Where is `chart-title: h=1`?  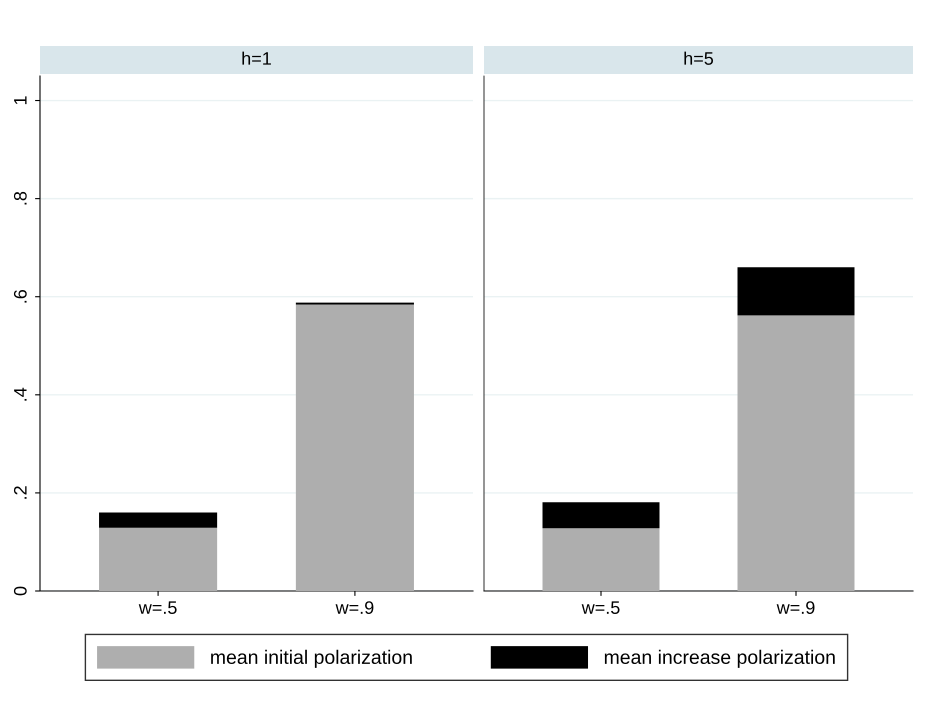
chart-title: h=1 is located at coordinates (256, 58).